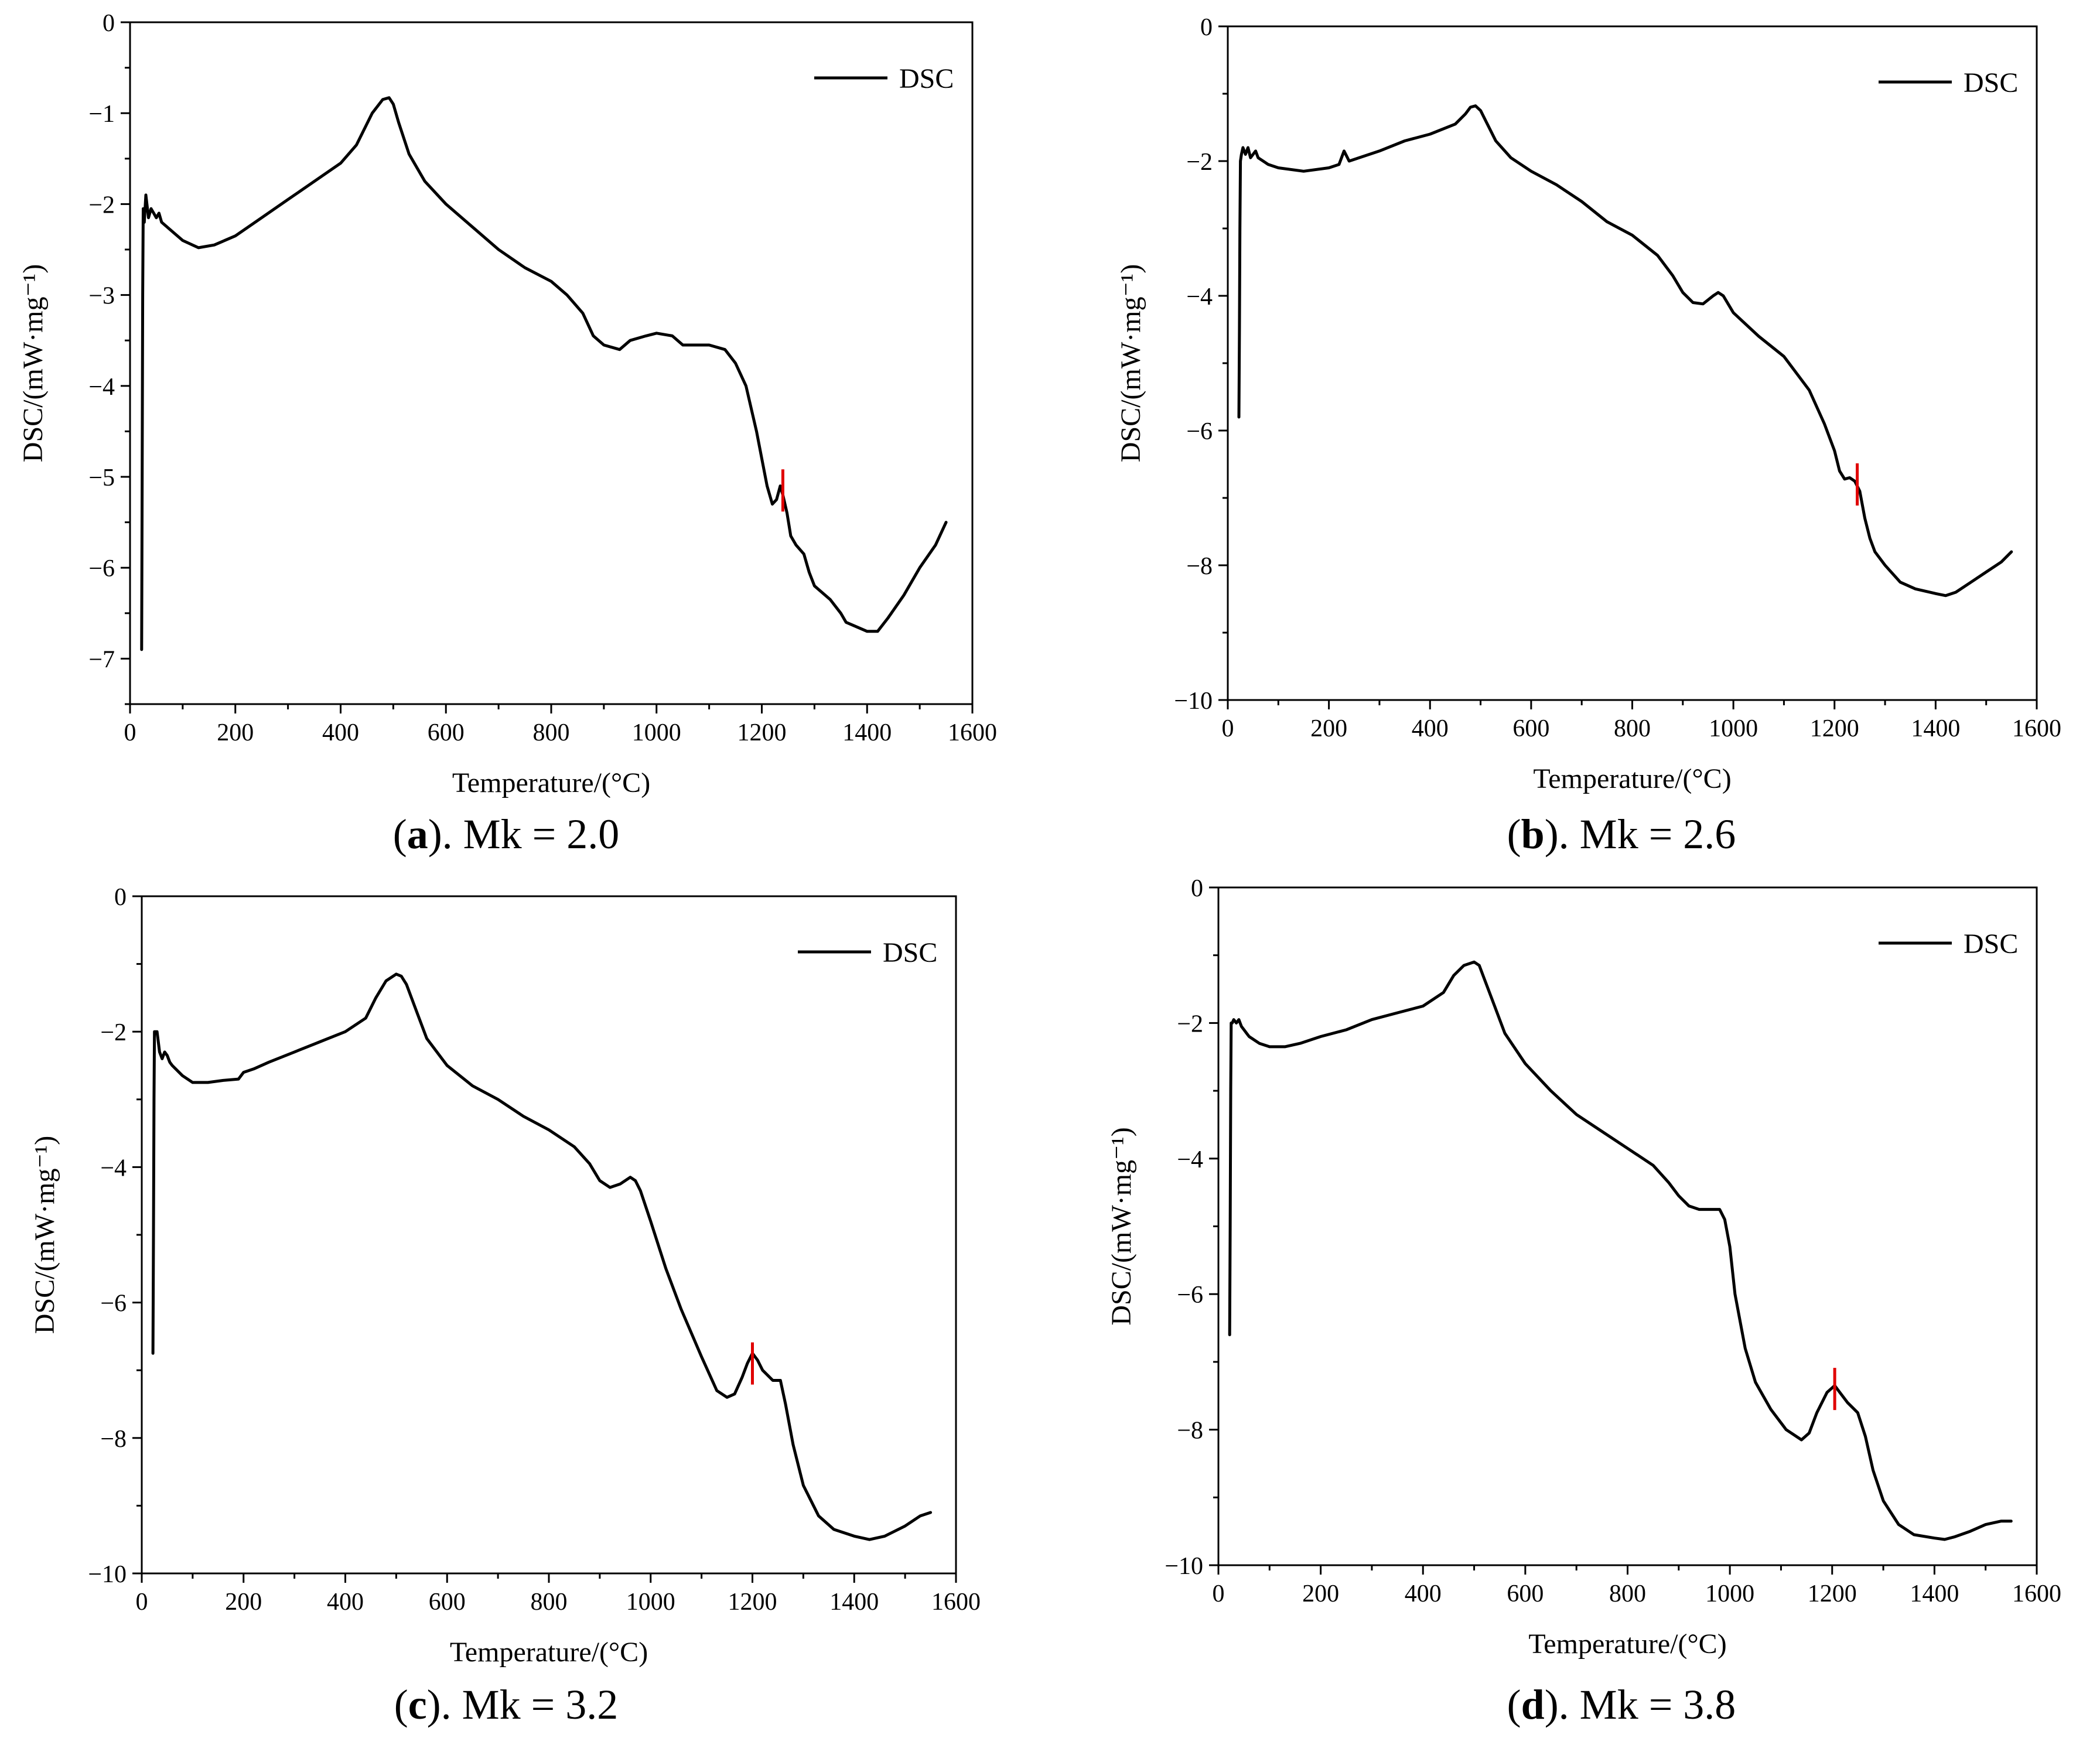 This screenshot has height=1755, width=2100. I want to click on y-tick-label: −7, so click(101, 659).